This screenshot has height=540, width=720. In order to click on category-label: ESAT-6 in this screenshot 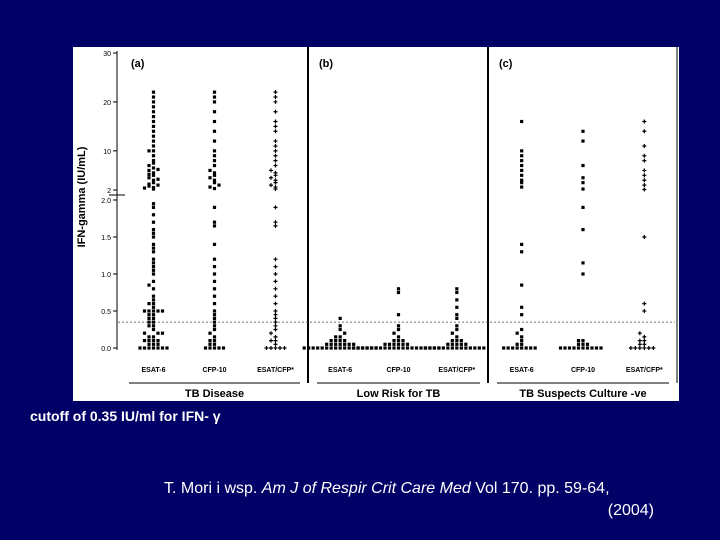, I will do `click(522, 370)`.